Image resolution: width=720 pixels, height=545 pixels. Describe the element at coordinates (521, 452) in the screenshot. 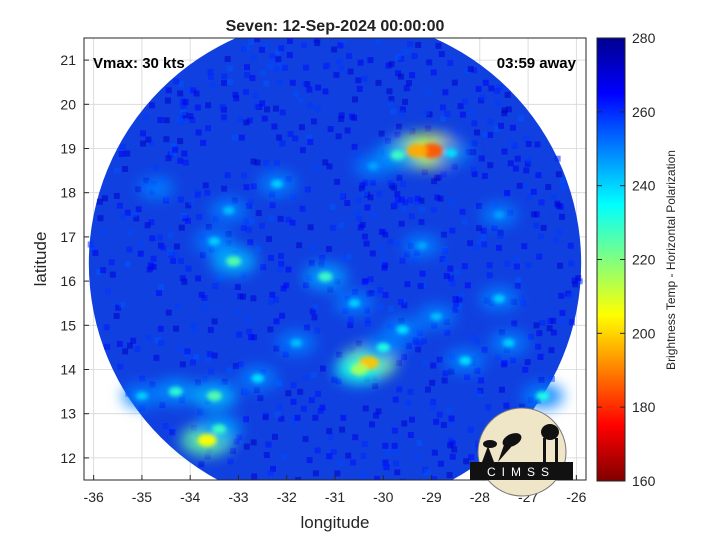

I see `cimss-logo: CIMSS` at that location.